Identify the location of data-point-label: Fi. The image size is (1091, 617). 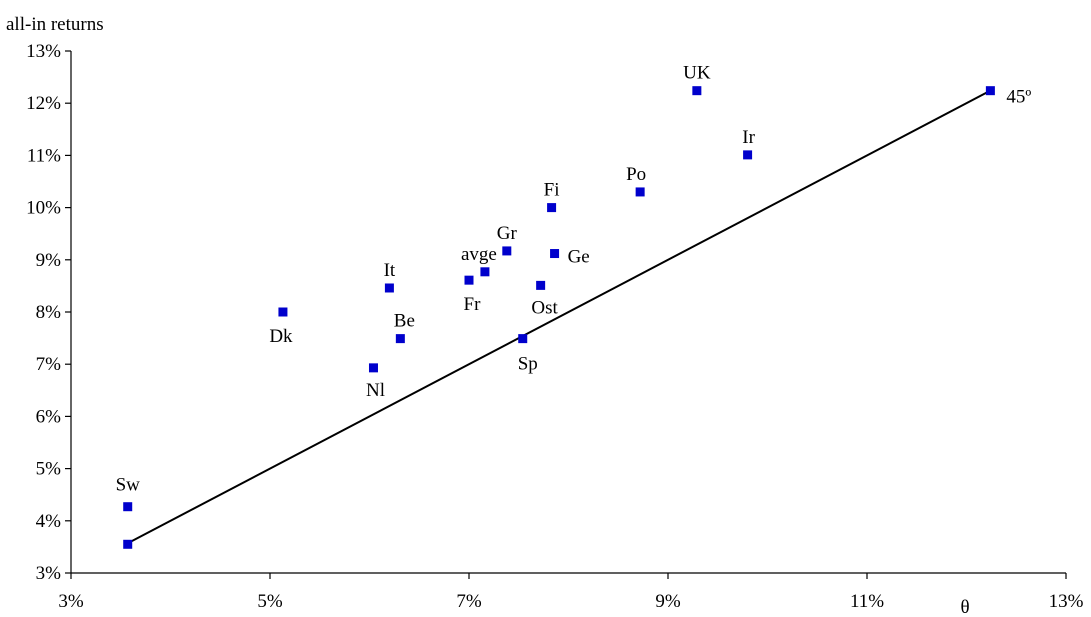
(552, 190).